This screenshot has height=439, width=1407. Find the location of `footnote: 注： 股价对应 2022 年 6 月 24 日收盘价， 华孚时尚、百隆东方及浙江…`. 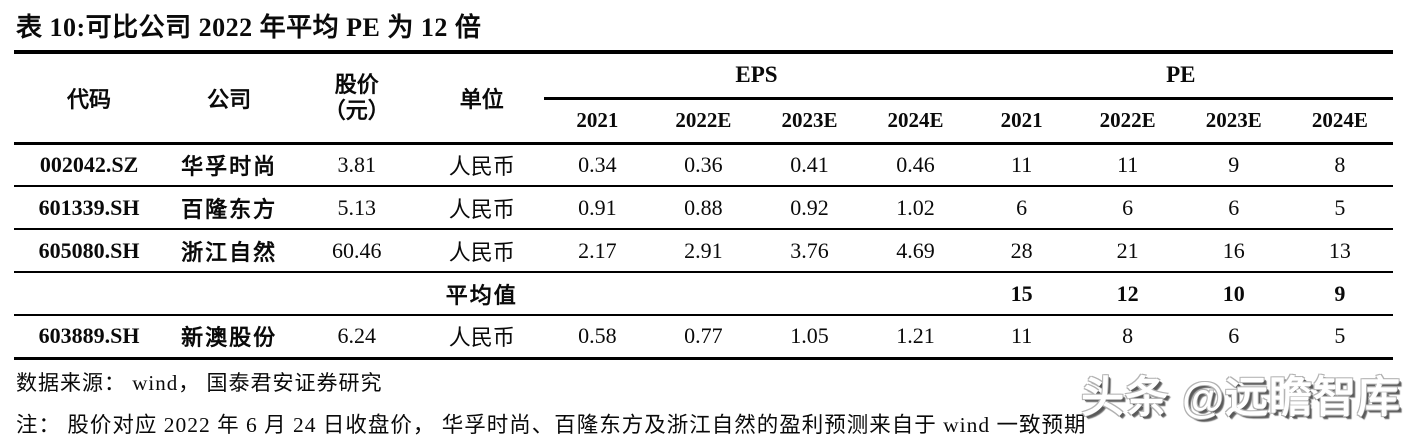

footnote: 注： 股价对应 2022 年 6 月 24 日收盘价， 华孚时尚、百隆东方及浙江… is located at coordinates (551, 424).